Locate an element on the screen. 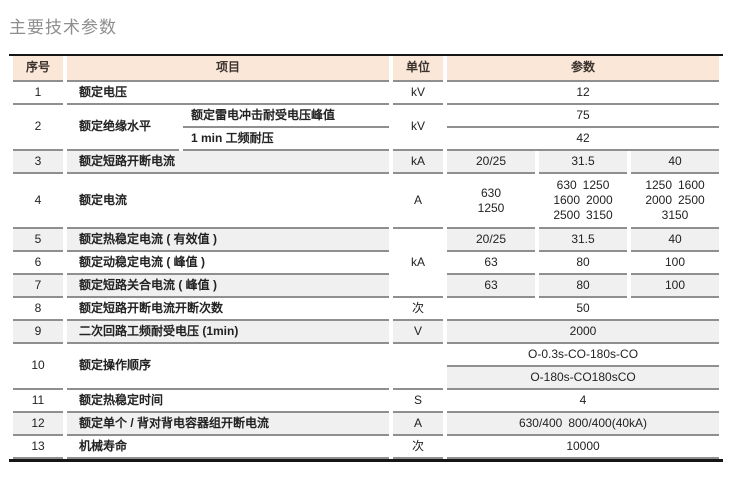 The height and width of the screenshot is (479, 730). row-8: 8 额定短路开断电流开断次数 次 50 is located at coordinates (366, 309).